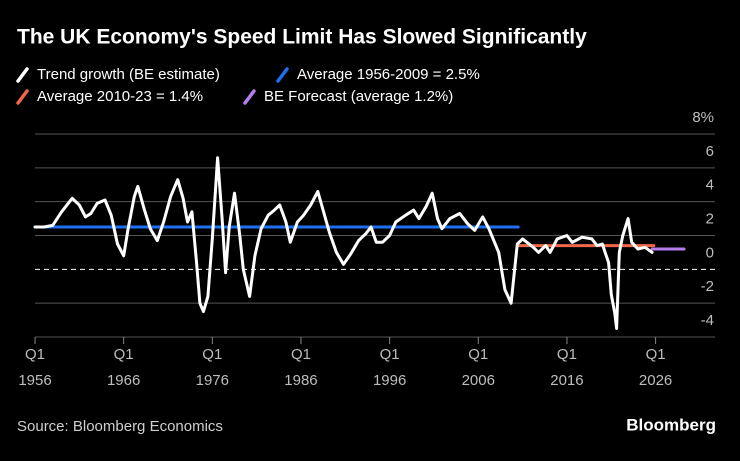 The height and width of the screenshot is (461, 740). What do you see at coordinates (707, 320) in the screenshot?
I see `y-tick-label: -4` at bounding box center [707, 320].